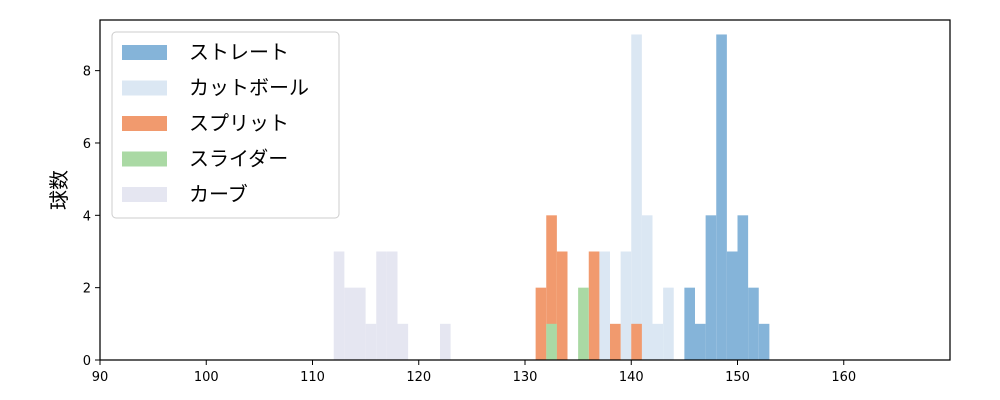 Image resolution: width=1000 pixels, height=400 pixels. Describe the element at coordinates (100, 377) in the screenshot. I see `x-tick-label-0: 90` at that location.